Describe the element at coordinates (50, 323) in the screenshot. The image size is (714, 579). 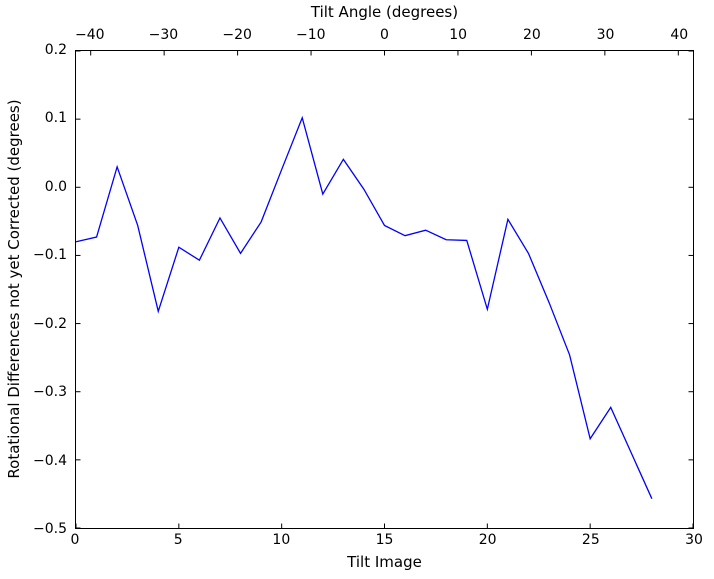
I see `y-tick-label: −0.2` at that location.